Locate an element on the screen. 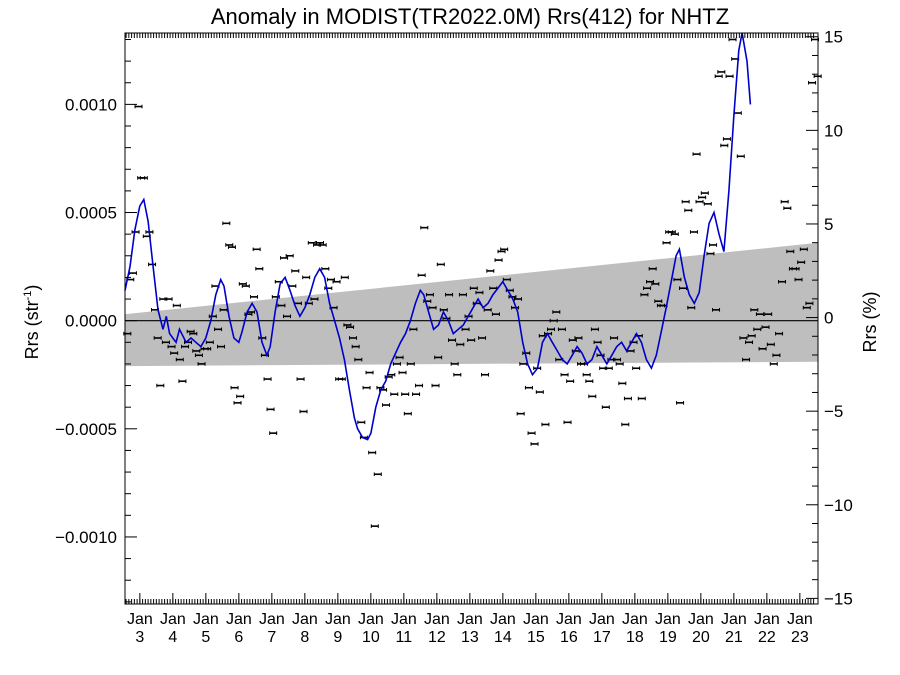 The width and height of the screenshot is (900, 675). x-tick-year: 4 is located at coordinates (172, 637).